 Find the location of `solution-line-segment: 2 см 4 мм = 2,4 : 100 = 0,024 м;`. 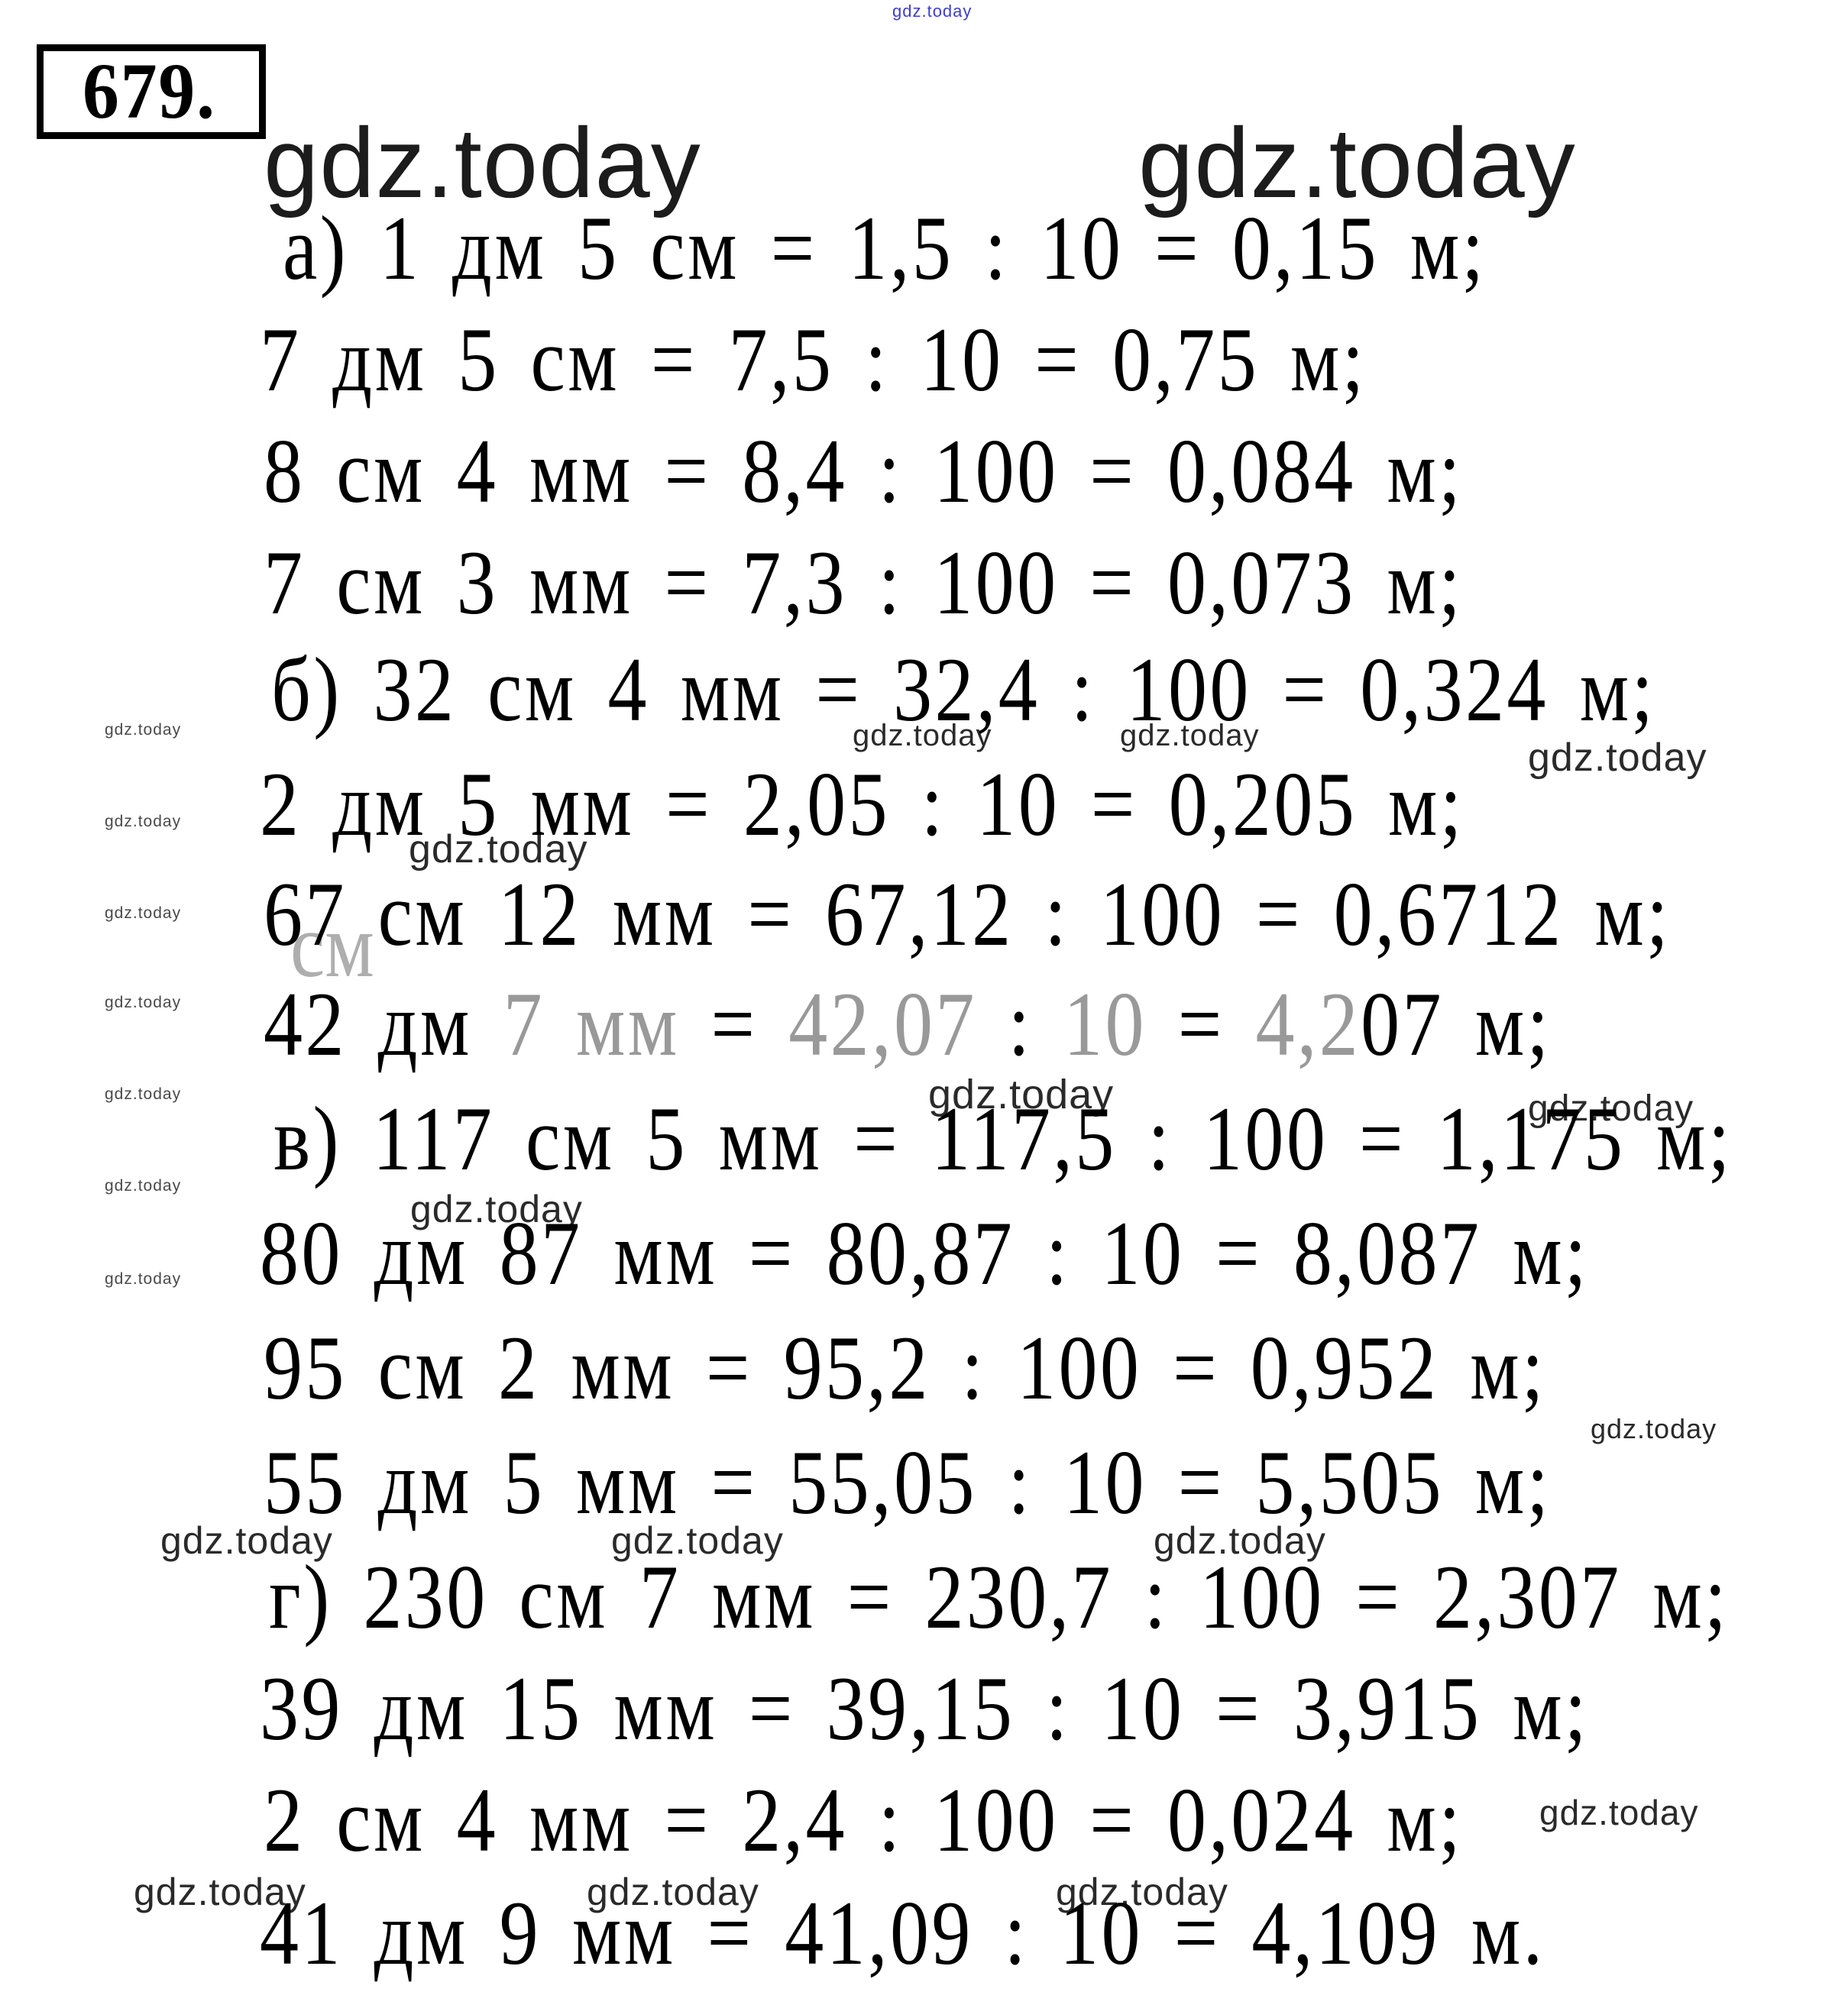

solution-line-segment: 2 см 4 мм = 2,4 : 100 = 0,024 м; is located at coordinates (863, 1820).